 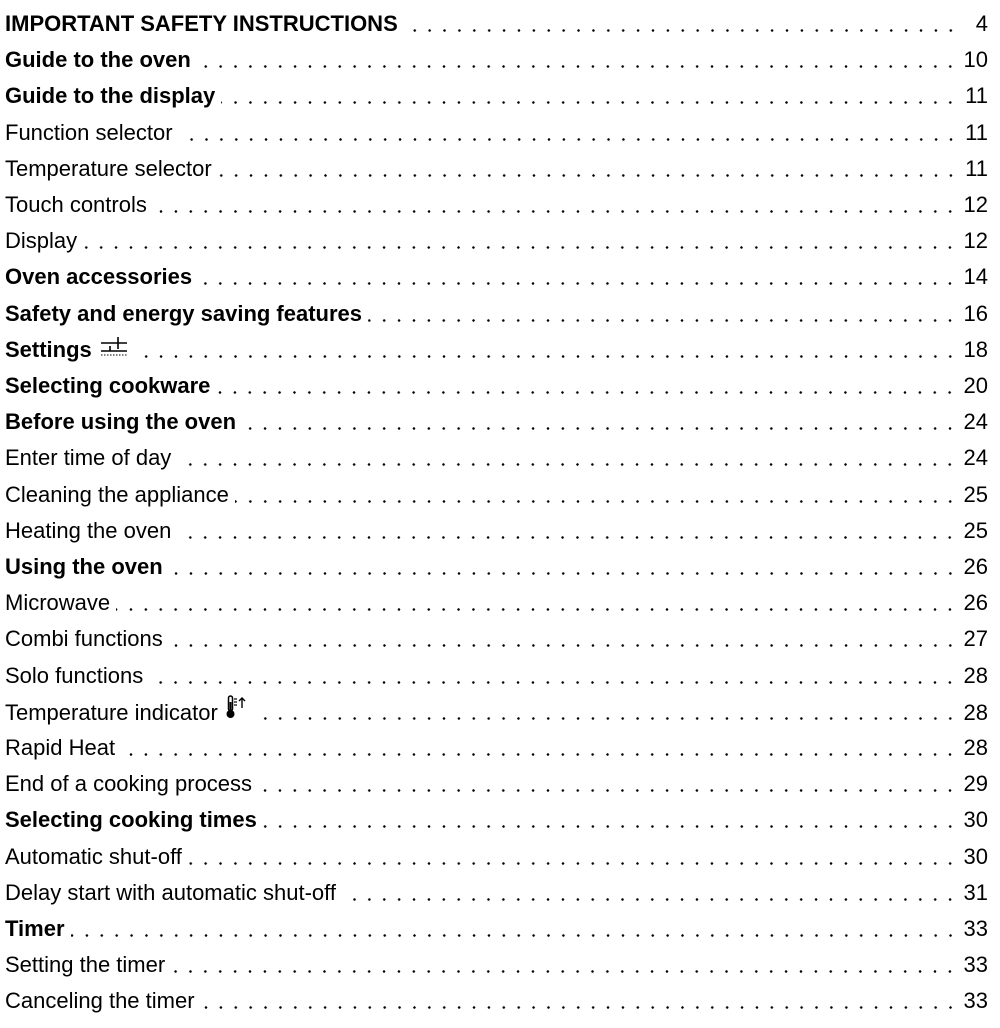 I want to click on toc-entry-label: Selecting cooking times, so click(x=131, y=820).